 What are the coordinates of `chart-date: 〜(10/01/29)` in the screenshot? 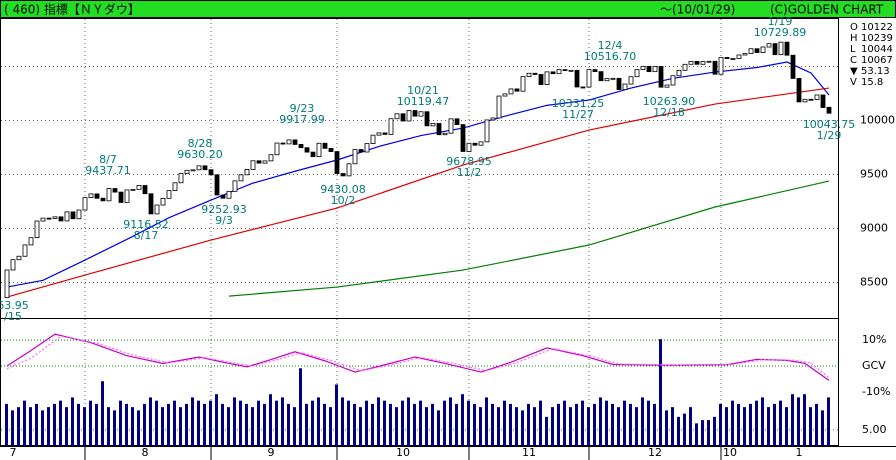 It's located at (697, 10).